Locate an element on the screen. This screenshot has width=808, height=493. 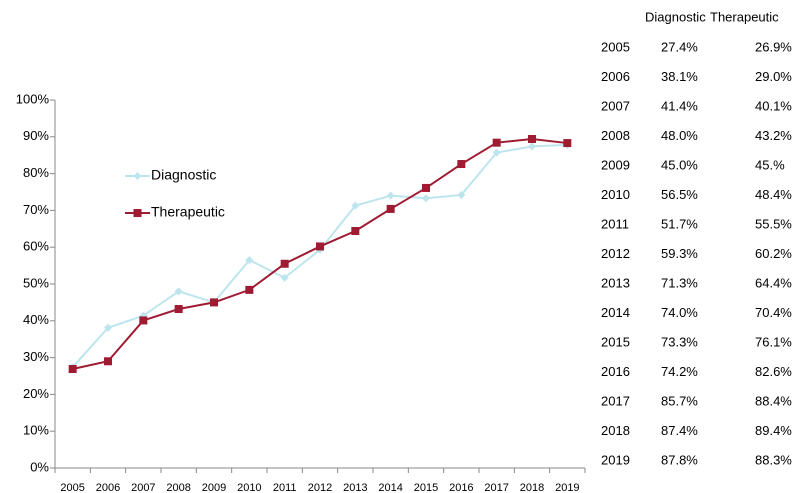
legend-label: Diagnostic is located at coordinates (183, 175).